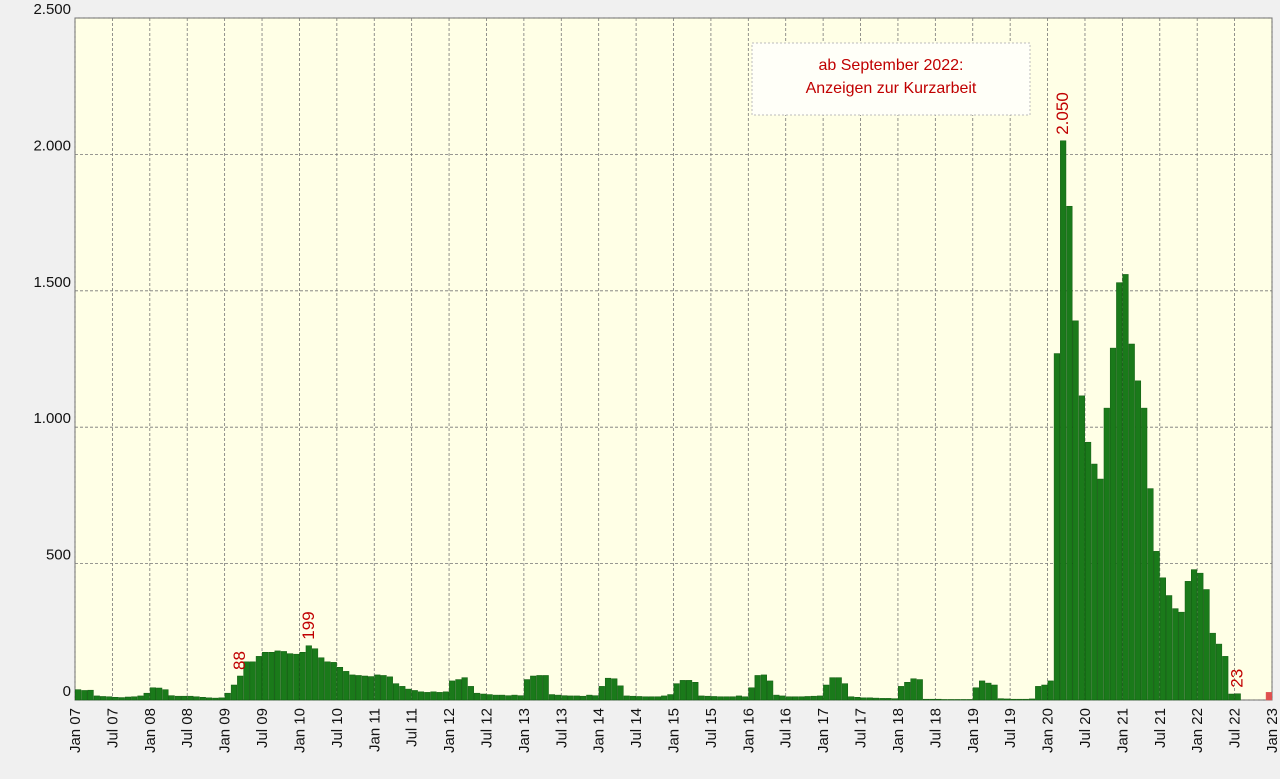 The height and width of the screenshot is (779, 1280). Describe the element at coordinates (58, 555) in the screenshot. I see `y-tick-label: 500` at that location.